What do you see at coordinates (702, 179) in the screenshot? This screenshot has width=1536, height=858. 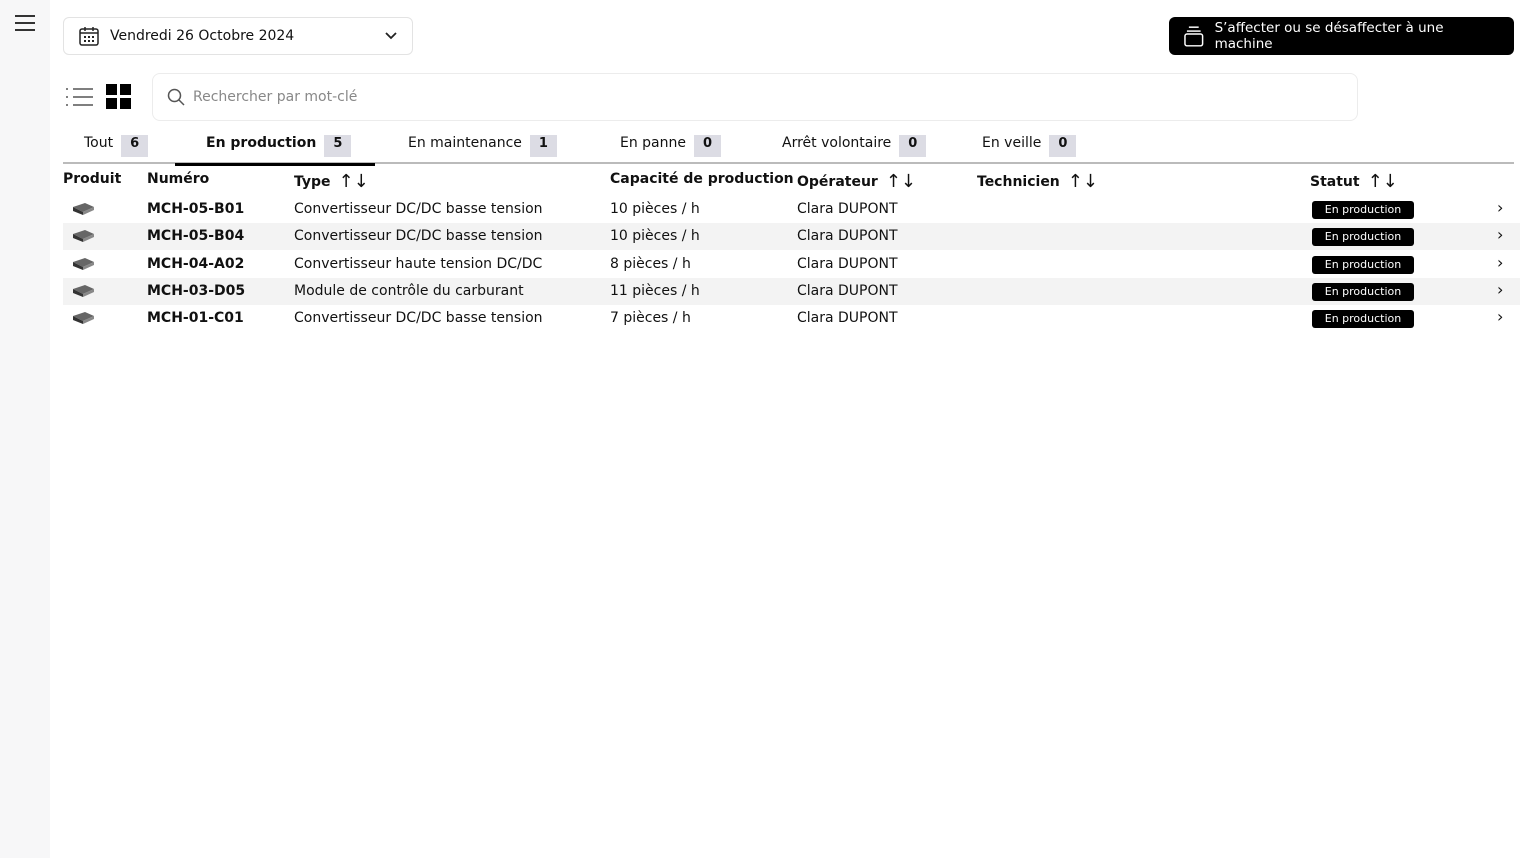 I see `col-capacite: Capacité de production` at bounding box center [702, 179].